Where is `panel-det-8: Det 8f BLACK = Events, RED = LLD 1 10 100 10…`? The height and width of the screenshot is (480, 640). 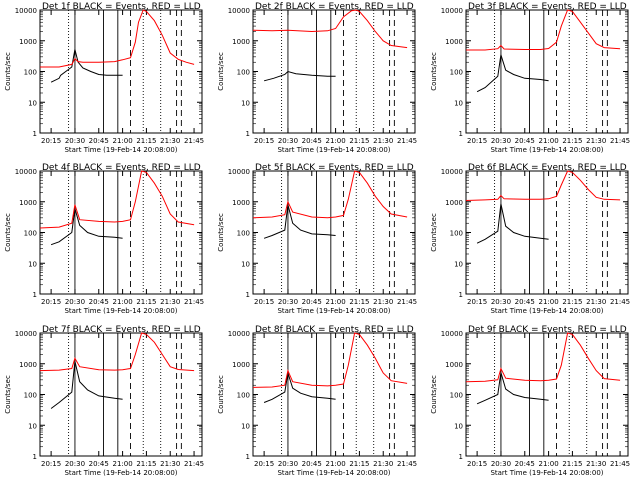 panel-det-8: Det 8f BLACK = Events, RED = LLD 1 10 100 10… is located at coordinates (317, 401).